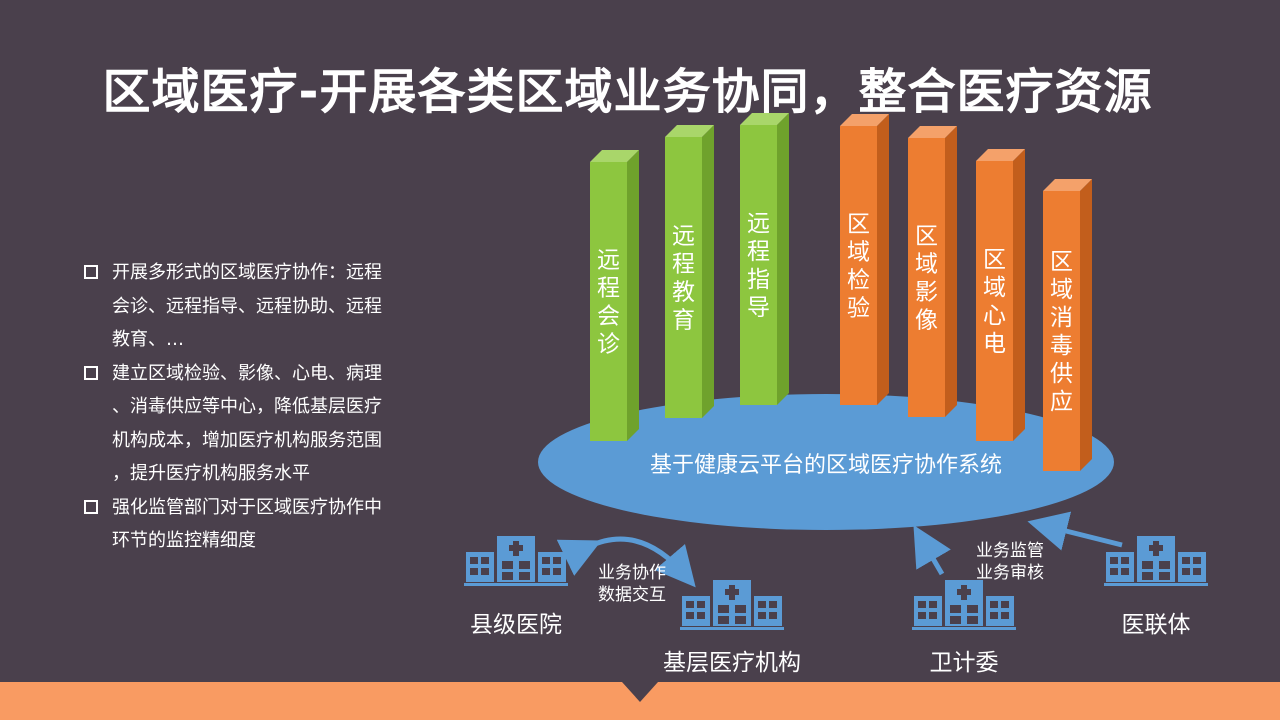 This screenshot has height=720, width=1280. I want to click on bullet-line: 、消毒供应等中心，降低基层医疗, so click(247, 406).